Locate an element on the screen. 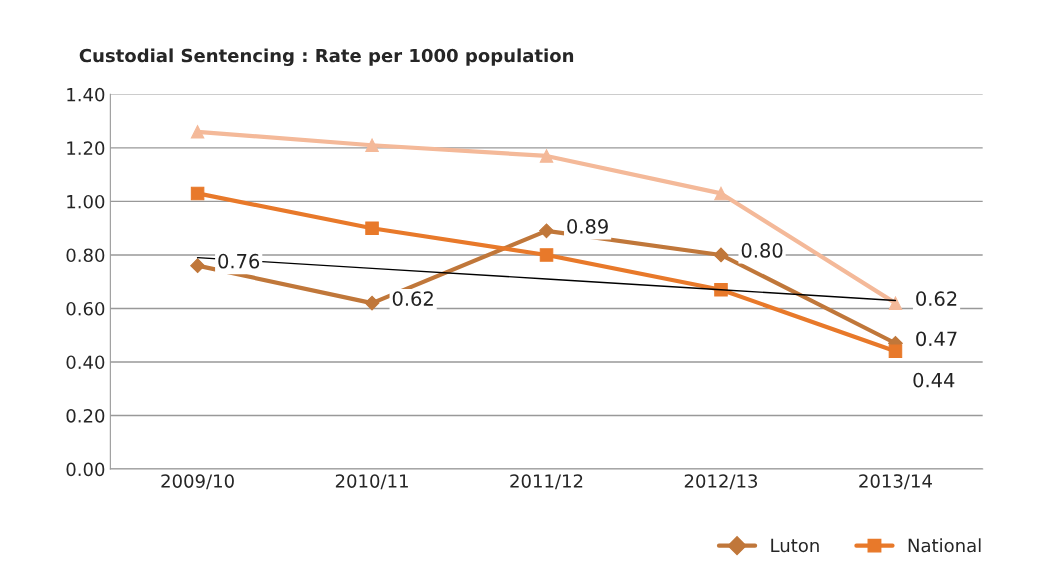 This screenshot has width=1051, height=572. data-label: 0.89 is located at coordinates (587, 226).